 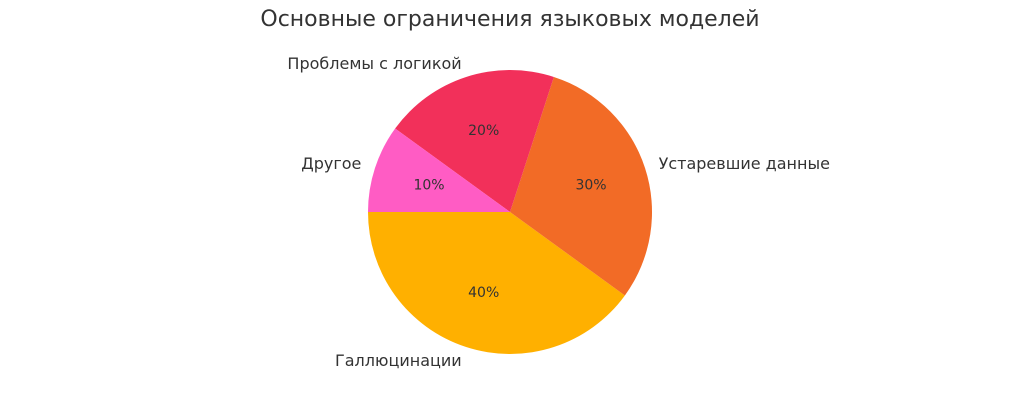 What do you see at coordinates (483, 293) in the screenshot?
I see `slice-percent-галлюцинации: 40%` at bounding box center [483, 293].